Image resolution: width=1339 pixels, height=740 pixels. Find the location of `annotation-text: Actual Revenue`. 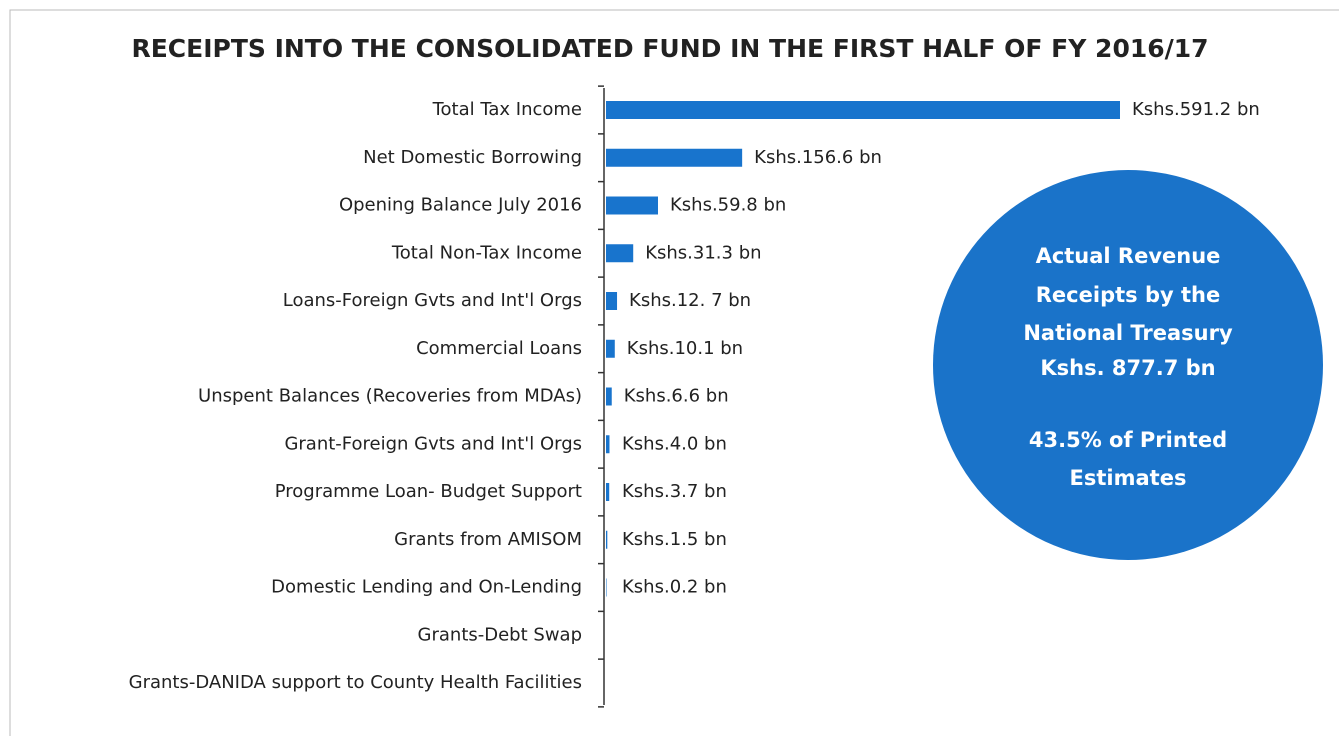

annotation-text: Actual Revenue is located at coordinates (1128, 256).